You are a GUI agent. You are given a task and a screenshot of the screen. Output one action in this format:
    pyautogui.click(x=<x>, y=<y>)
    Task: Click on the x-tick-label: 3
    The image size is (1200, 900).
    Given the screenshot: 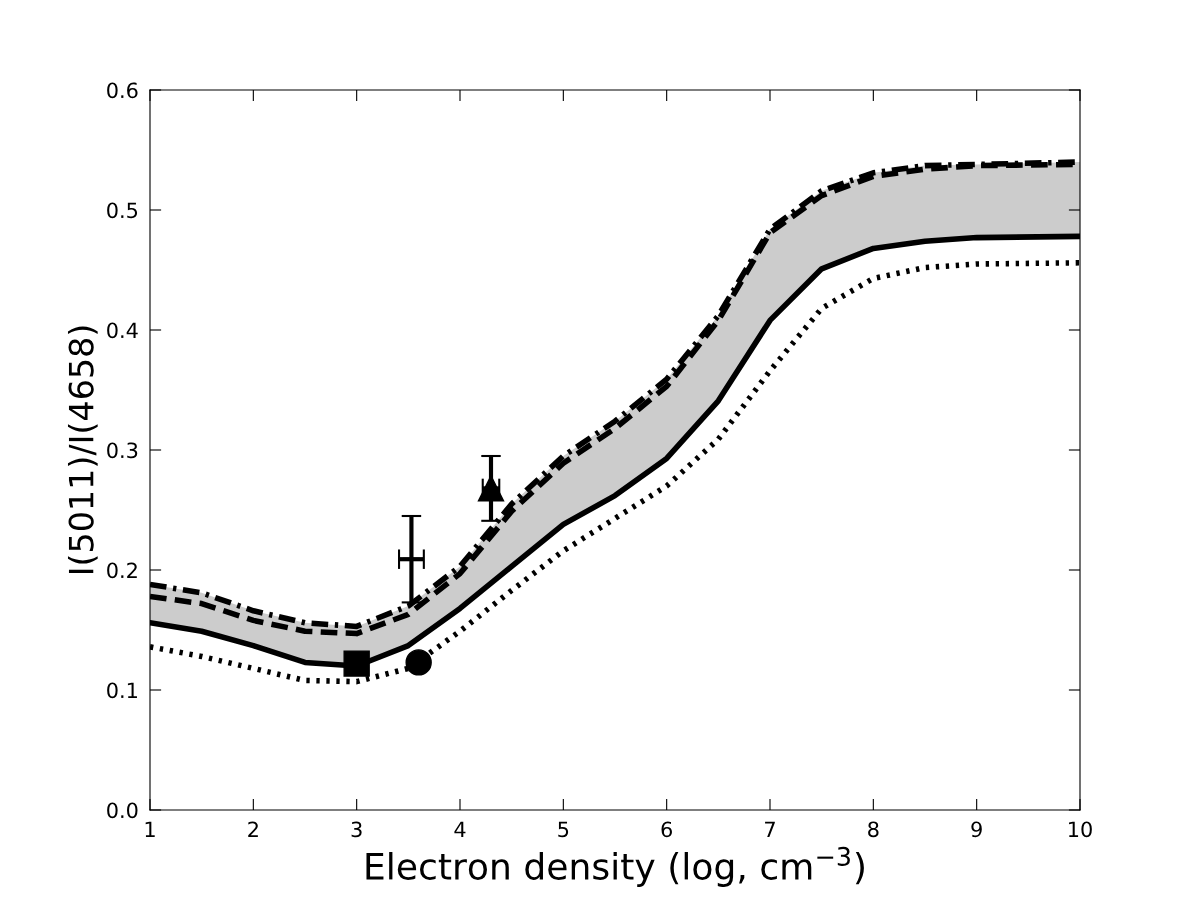 What is the action you would take?
    pyautogui.click(x=356, y=829)
    